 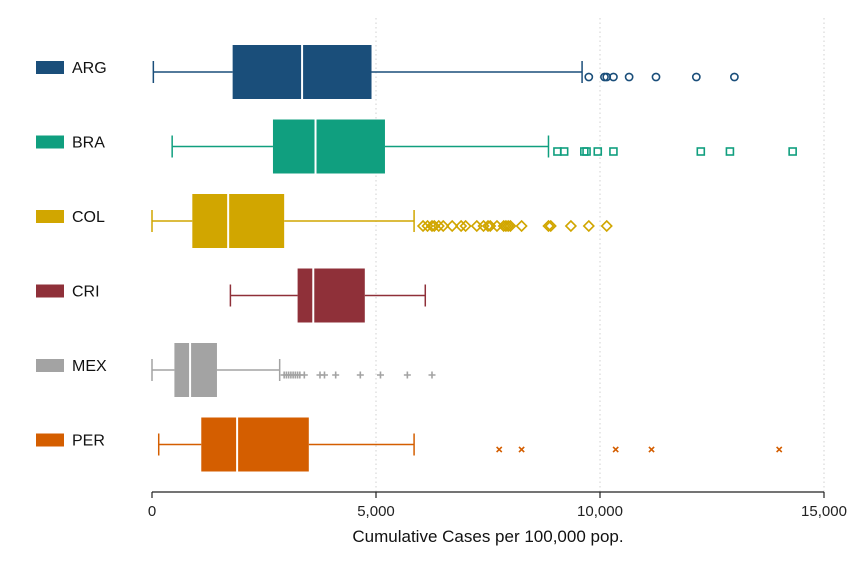 I want to click on x-tick-label-0: 0, so click(x=152, y=511).